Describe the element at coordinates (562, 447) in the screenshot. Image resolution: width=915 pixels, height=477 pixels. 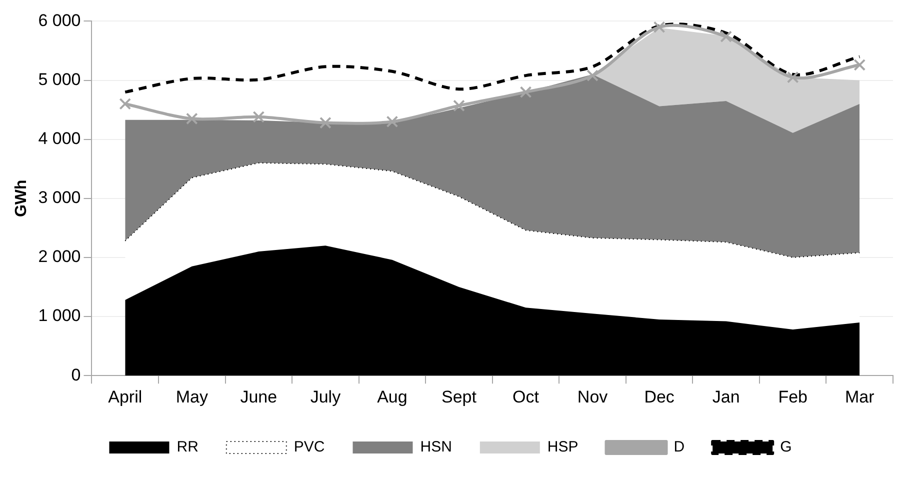
I see `legend-label: HSP` at that location.